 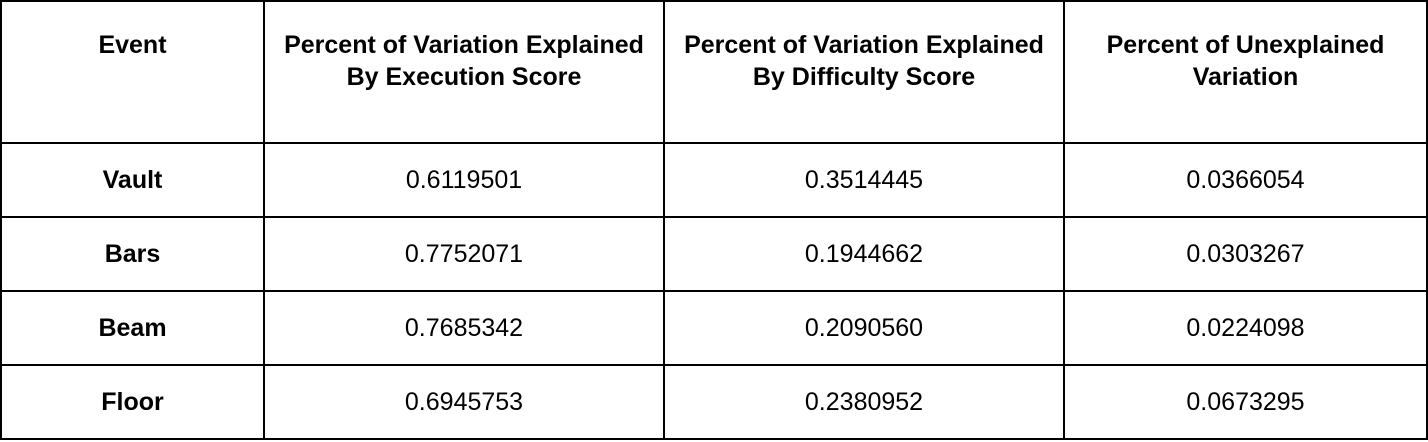 I want to click on difficulty-cell: 0.1944662, so click(x=864, y=254).